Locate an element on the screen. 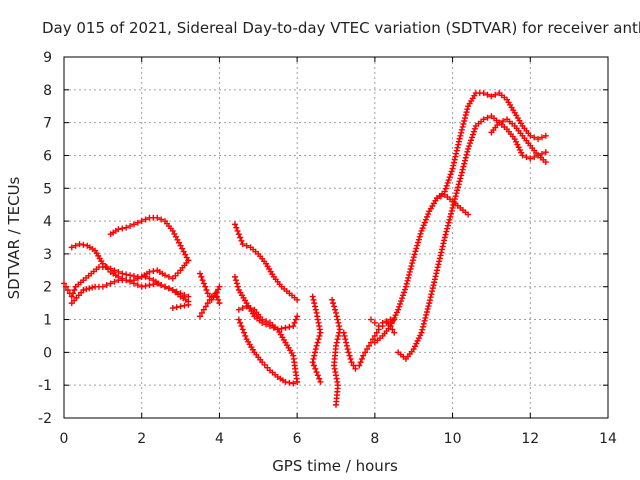  x-tick-label: 0 is located at coordinates (64, 439).